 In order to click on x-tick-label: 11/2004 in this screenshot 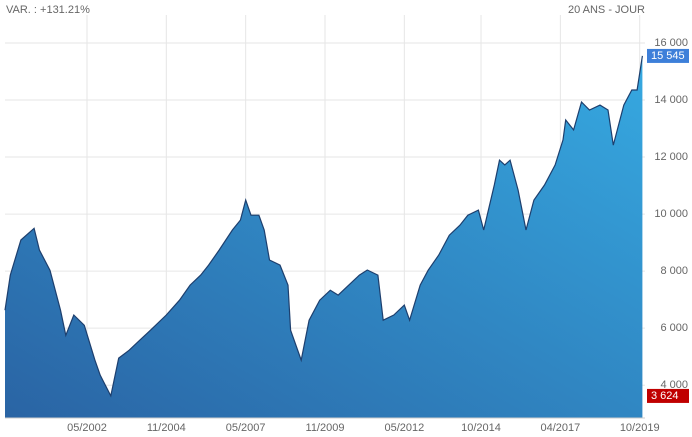, I will do `click(166, 428)`.